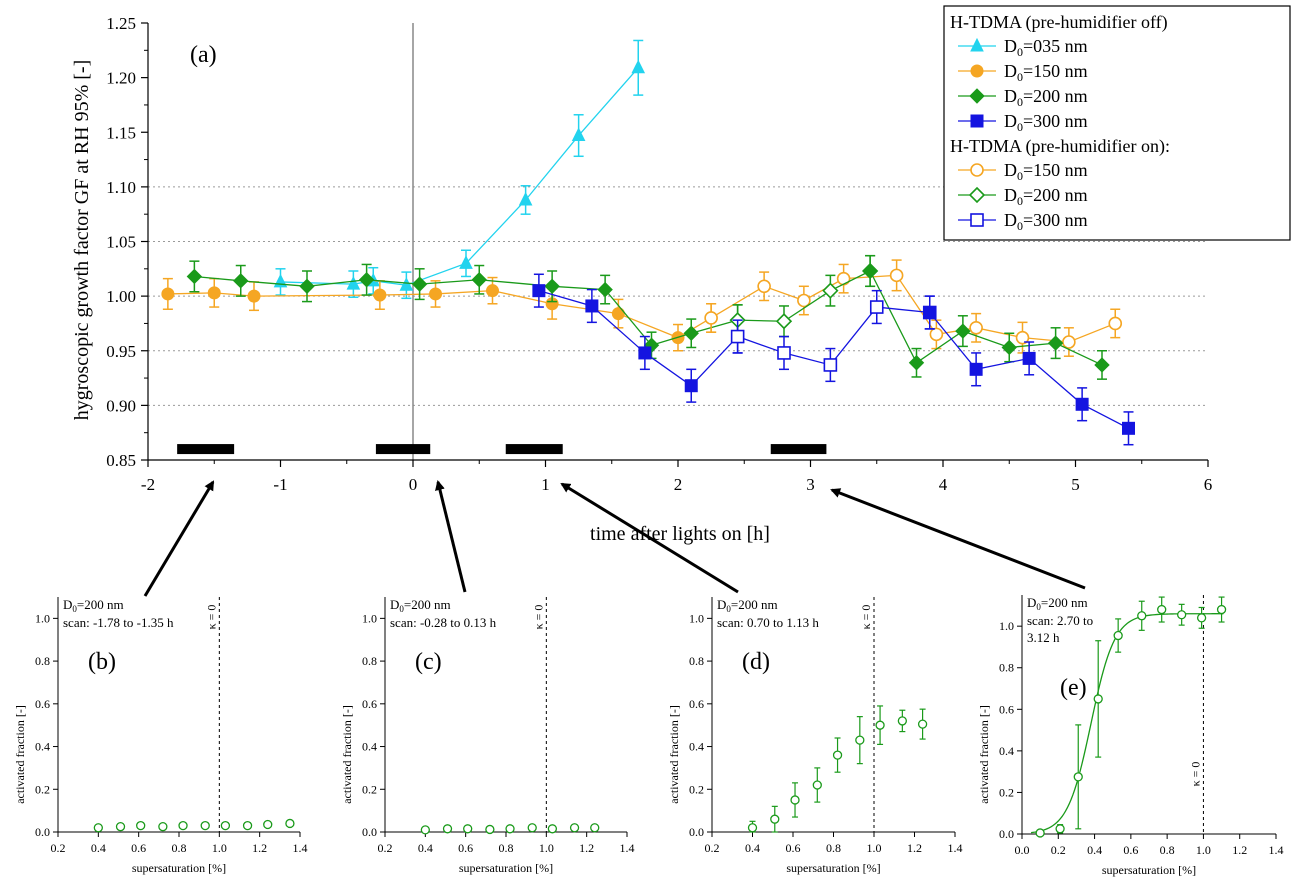 The width and height of the screenshot is (1292, 890). What do you see at coordinates (586, 848) in the screenshot?
I see `x-tick-label: 1.2` at bounding box center [586, 848].